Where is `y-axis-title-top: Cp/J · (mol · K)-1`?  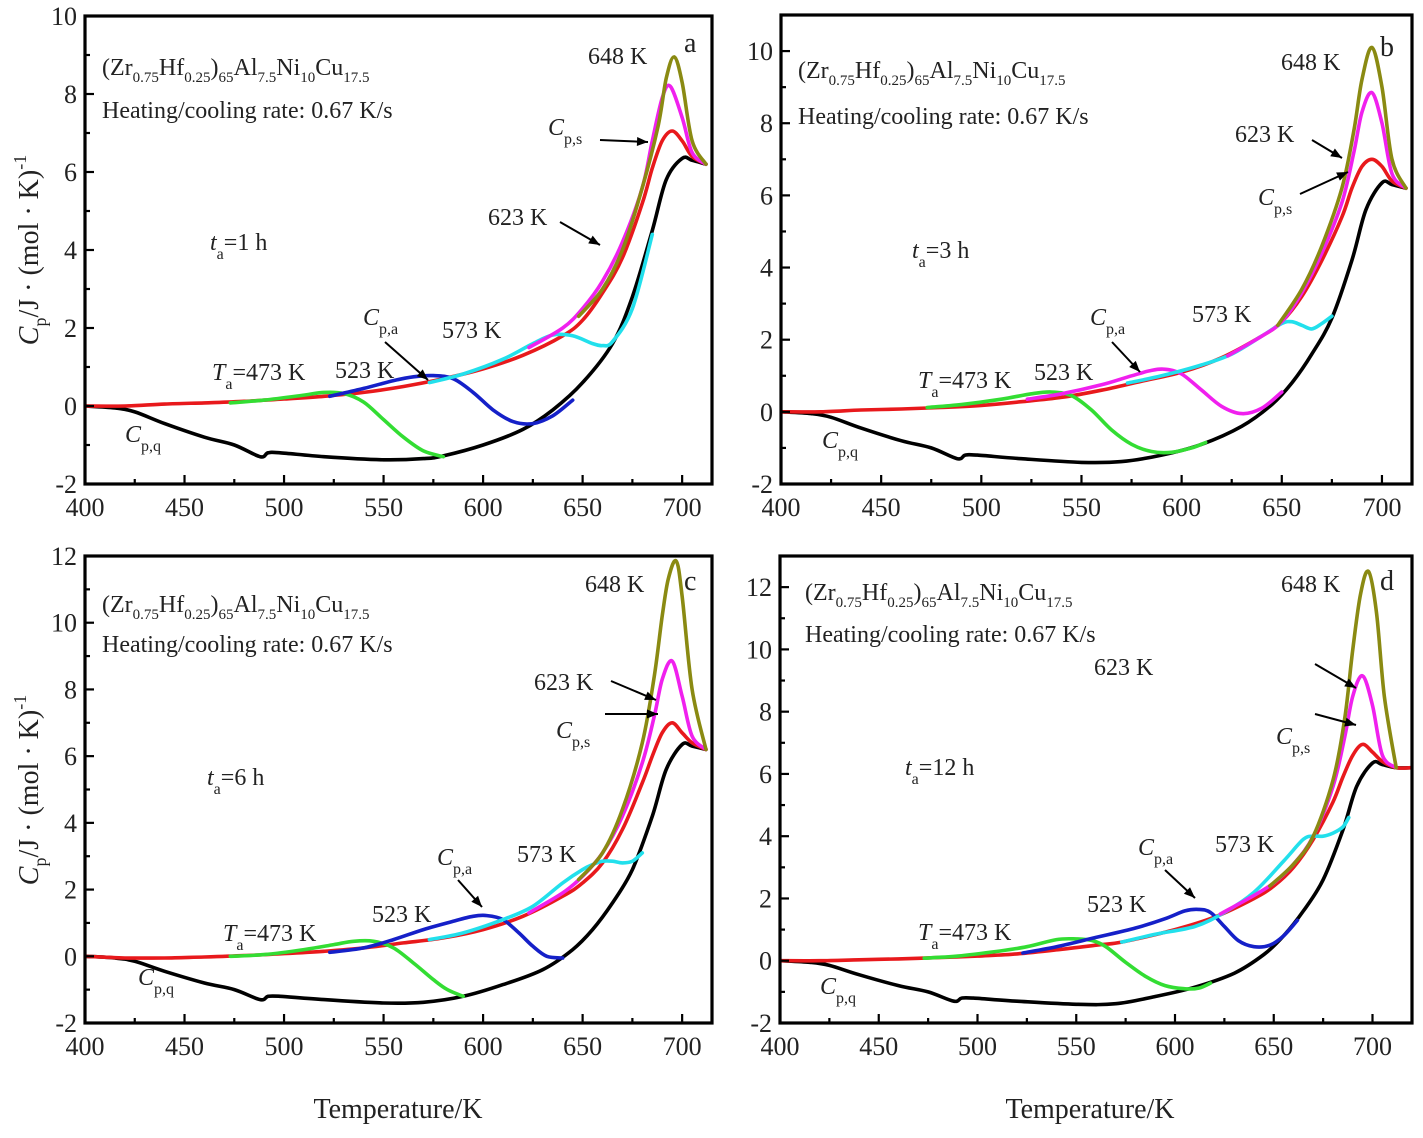 y-axis-title-top: Cp/J · (mol · K)-1 is located at coordinates (30, 250).